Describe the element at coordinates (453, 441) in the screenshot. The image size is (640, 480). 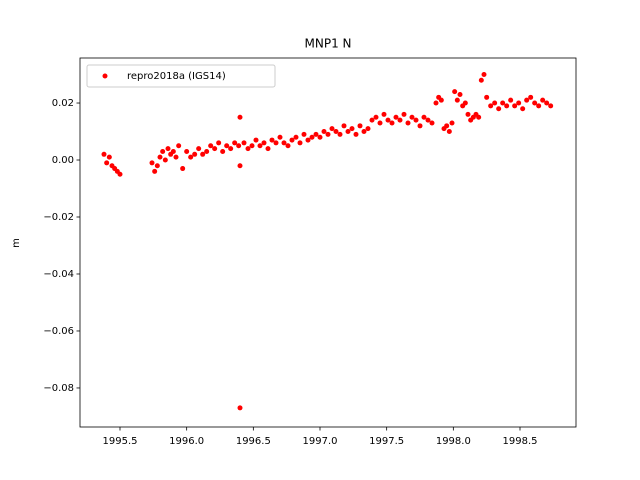
I see `x-tick-label: 1998.0` at that location.